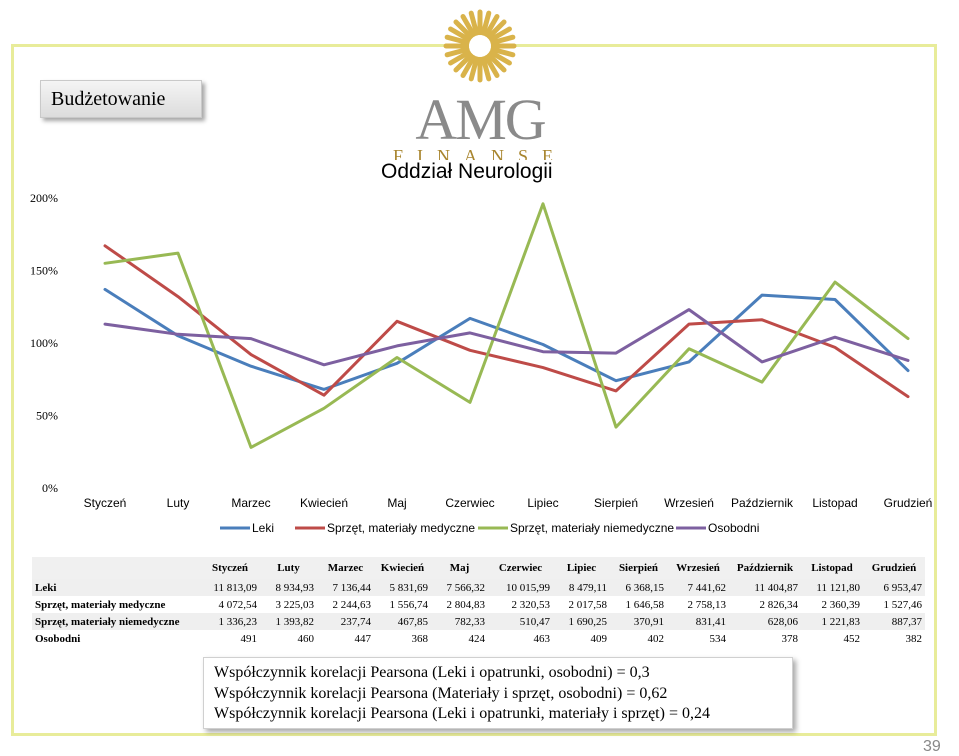  I want to click on table-cell: 2 244,63, so click(345, 604).